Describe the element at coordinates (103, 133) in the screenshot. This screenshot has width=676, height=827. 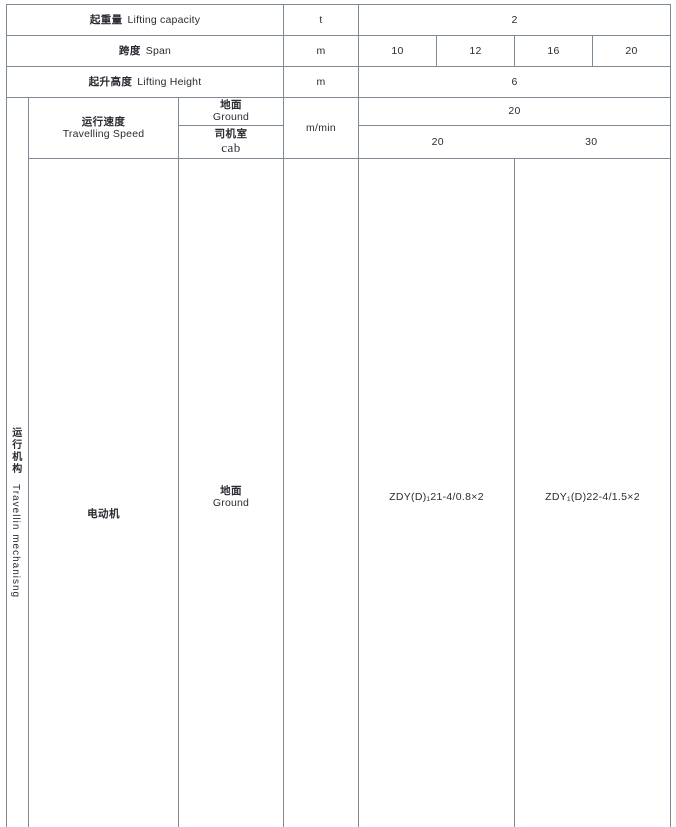
I see `label-en: Travelling Speed` at that location.